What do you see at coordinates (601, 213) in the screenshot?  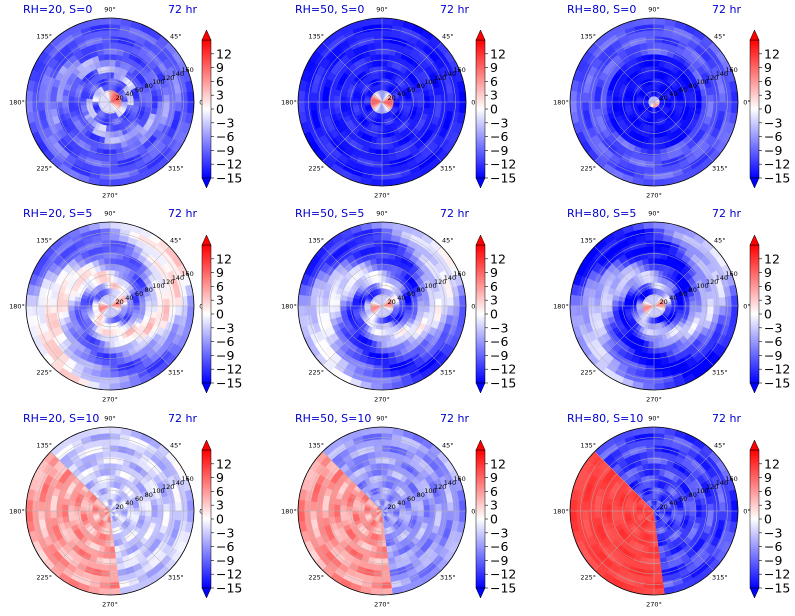 I see `panel-title: RH=80, S=5` at bounding box center [601, 213].